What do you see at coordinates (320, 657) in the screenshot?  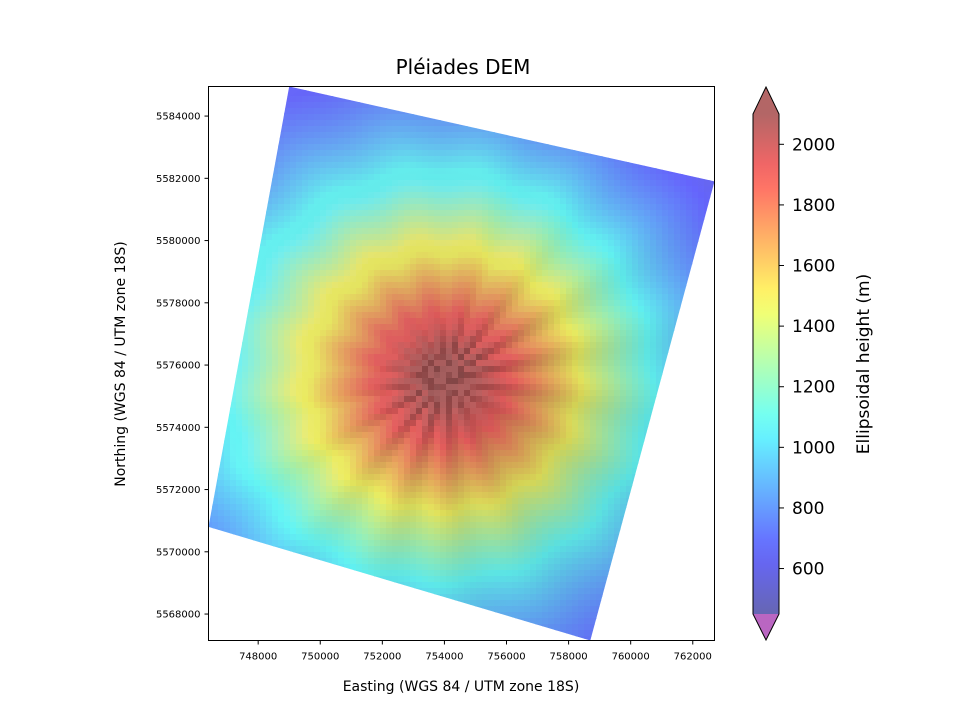 I see `x-tick-label: 750000` at bounding box center [320, 657].